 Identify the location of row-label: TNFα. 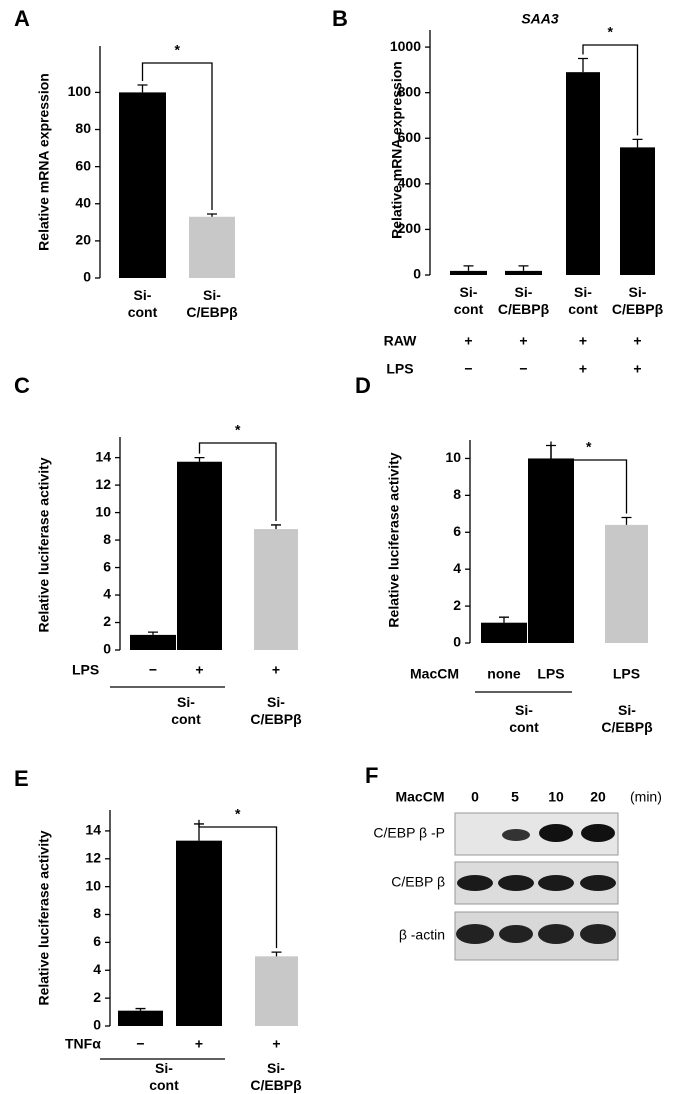
(83, 1044).